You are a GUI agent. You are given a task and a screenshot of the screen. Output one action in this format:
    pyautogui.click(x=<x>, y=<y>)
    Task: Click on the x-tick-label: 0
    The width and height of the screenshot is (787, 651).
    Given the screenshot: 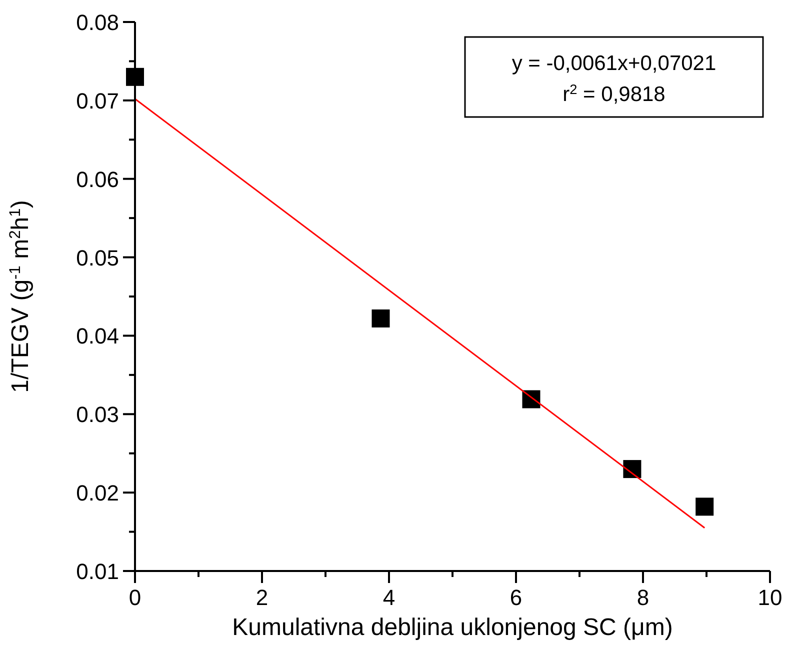 What is the action you would take?
    pyautogui.click(x=135, y=597)
    